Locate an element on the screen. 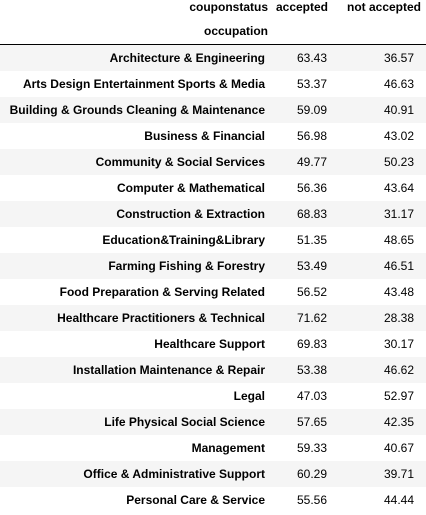 The width and height of the screenshot is (426, 515). cell-accepted: 59.09 is located at coordinates (311, 110).